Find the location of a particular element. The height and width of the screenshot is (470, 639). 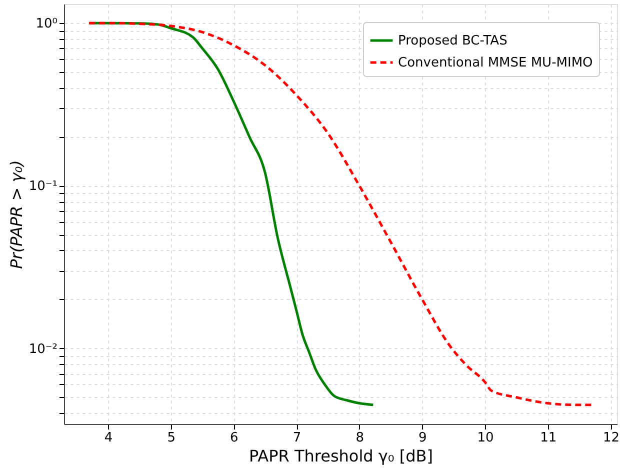

legend-label: Conventional MMSE MU-MIMO is located at coordinates (495, 63).